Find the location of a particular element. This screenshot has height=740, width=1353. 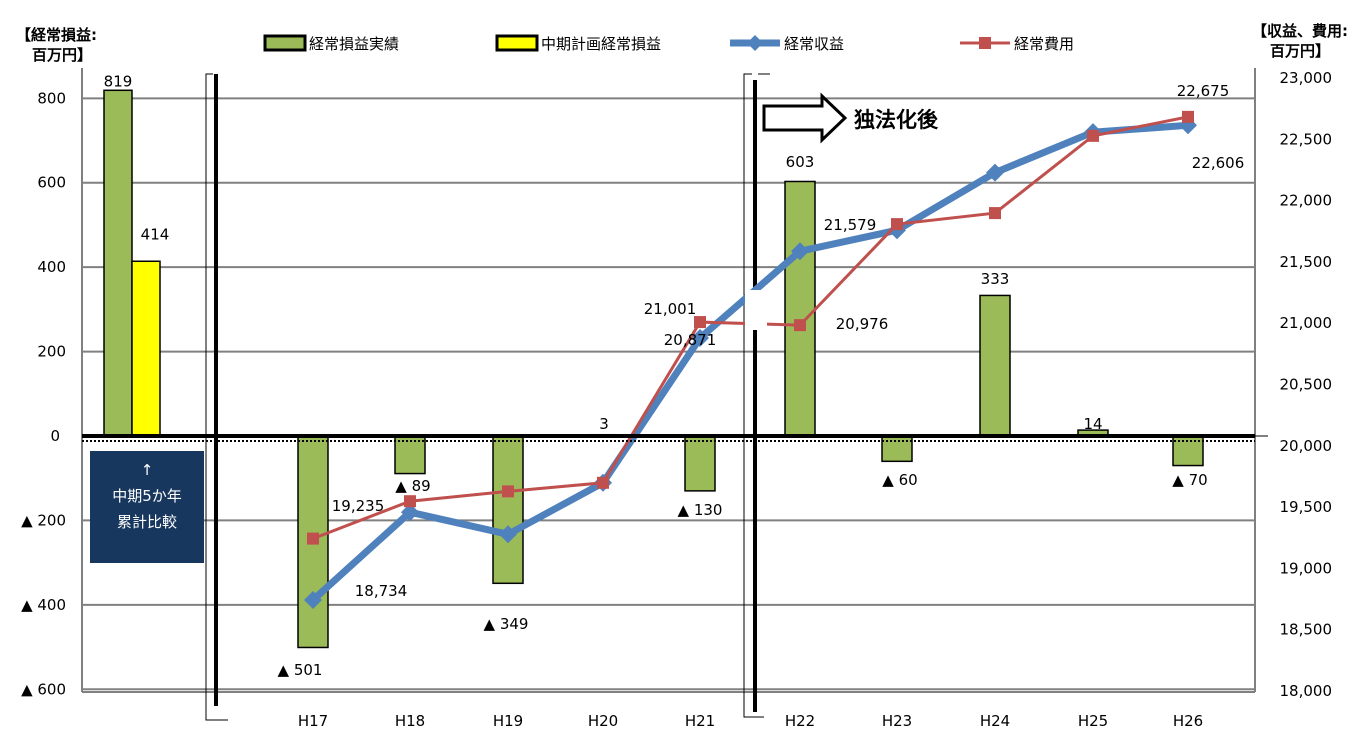

data-label: 14 is located at coordinates (1092, 424).